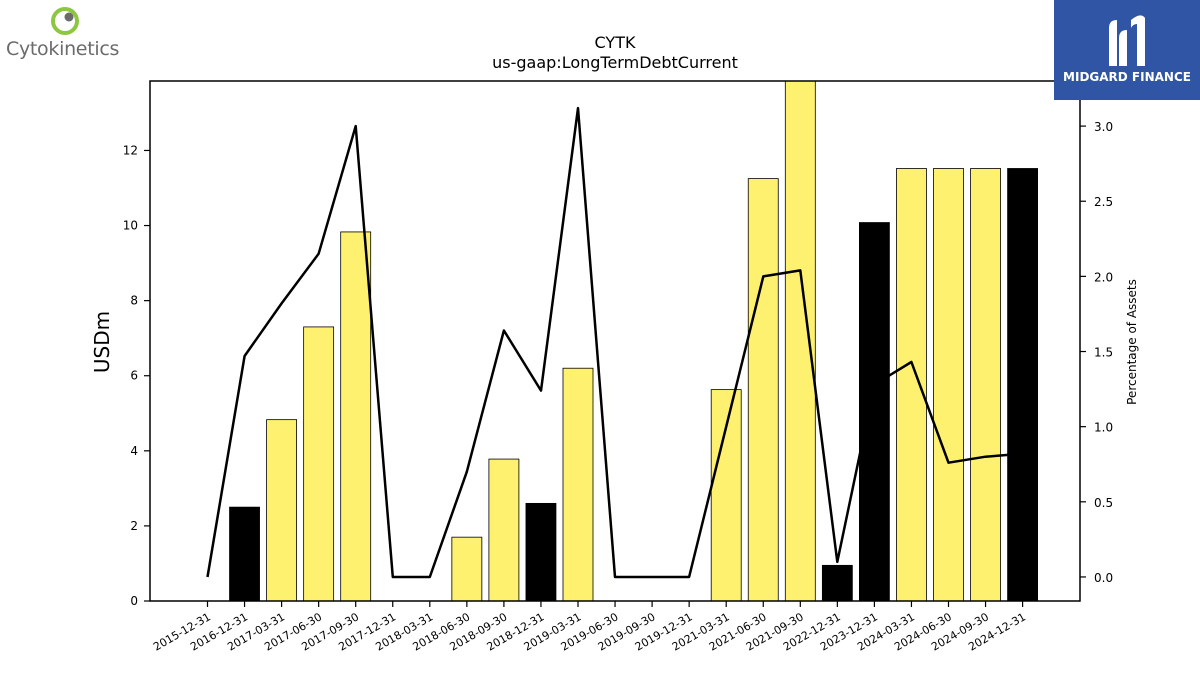 The height and width of the screenshot is (675, 1200). I want to click on y-axis-right: 0.0 0.5 1.0 1.5 2.0 2.5 3.0, so click(1096, 352).